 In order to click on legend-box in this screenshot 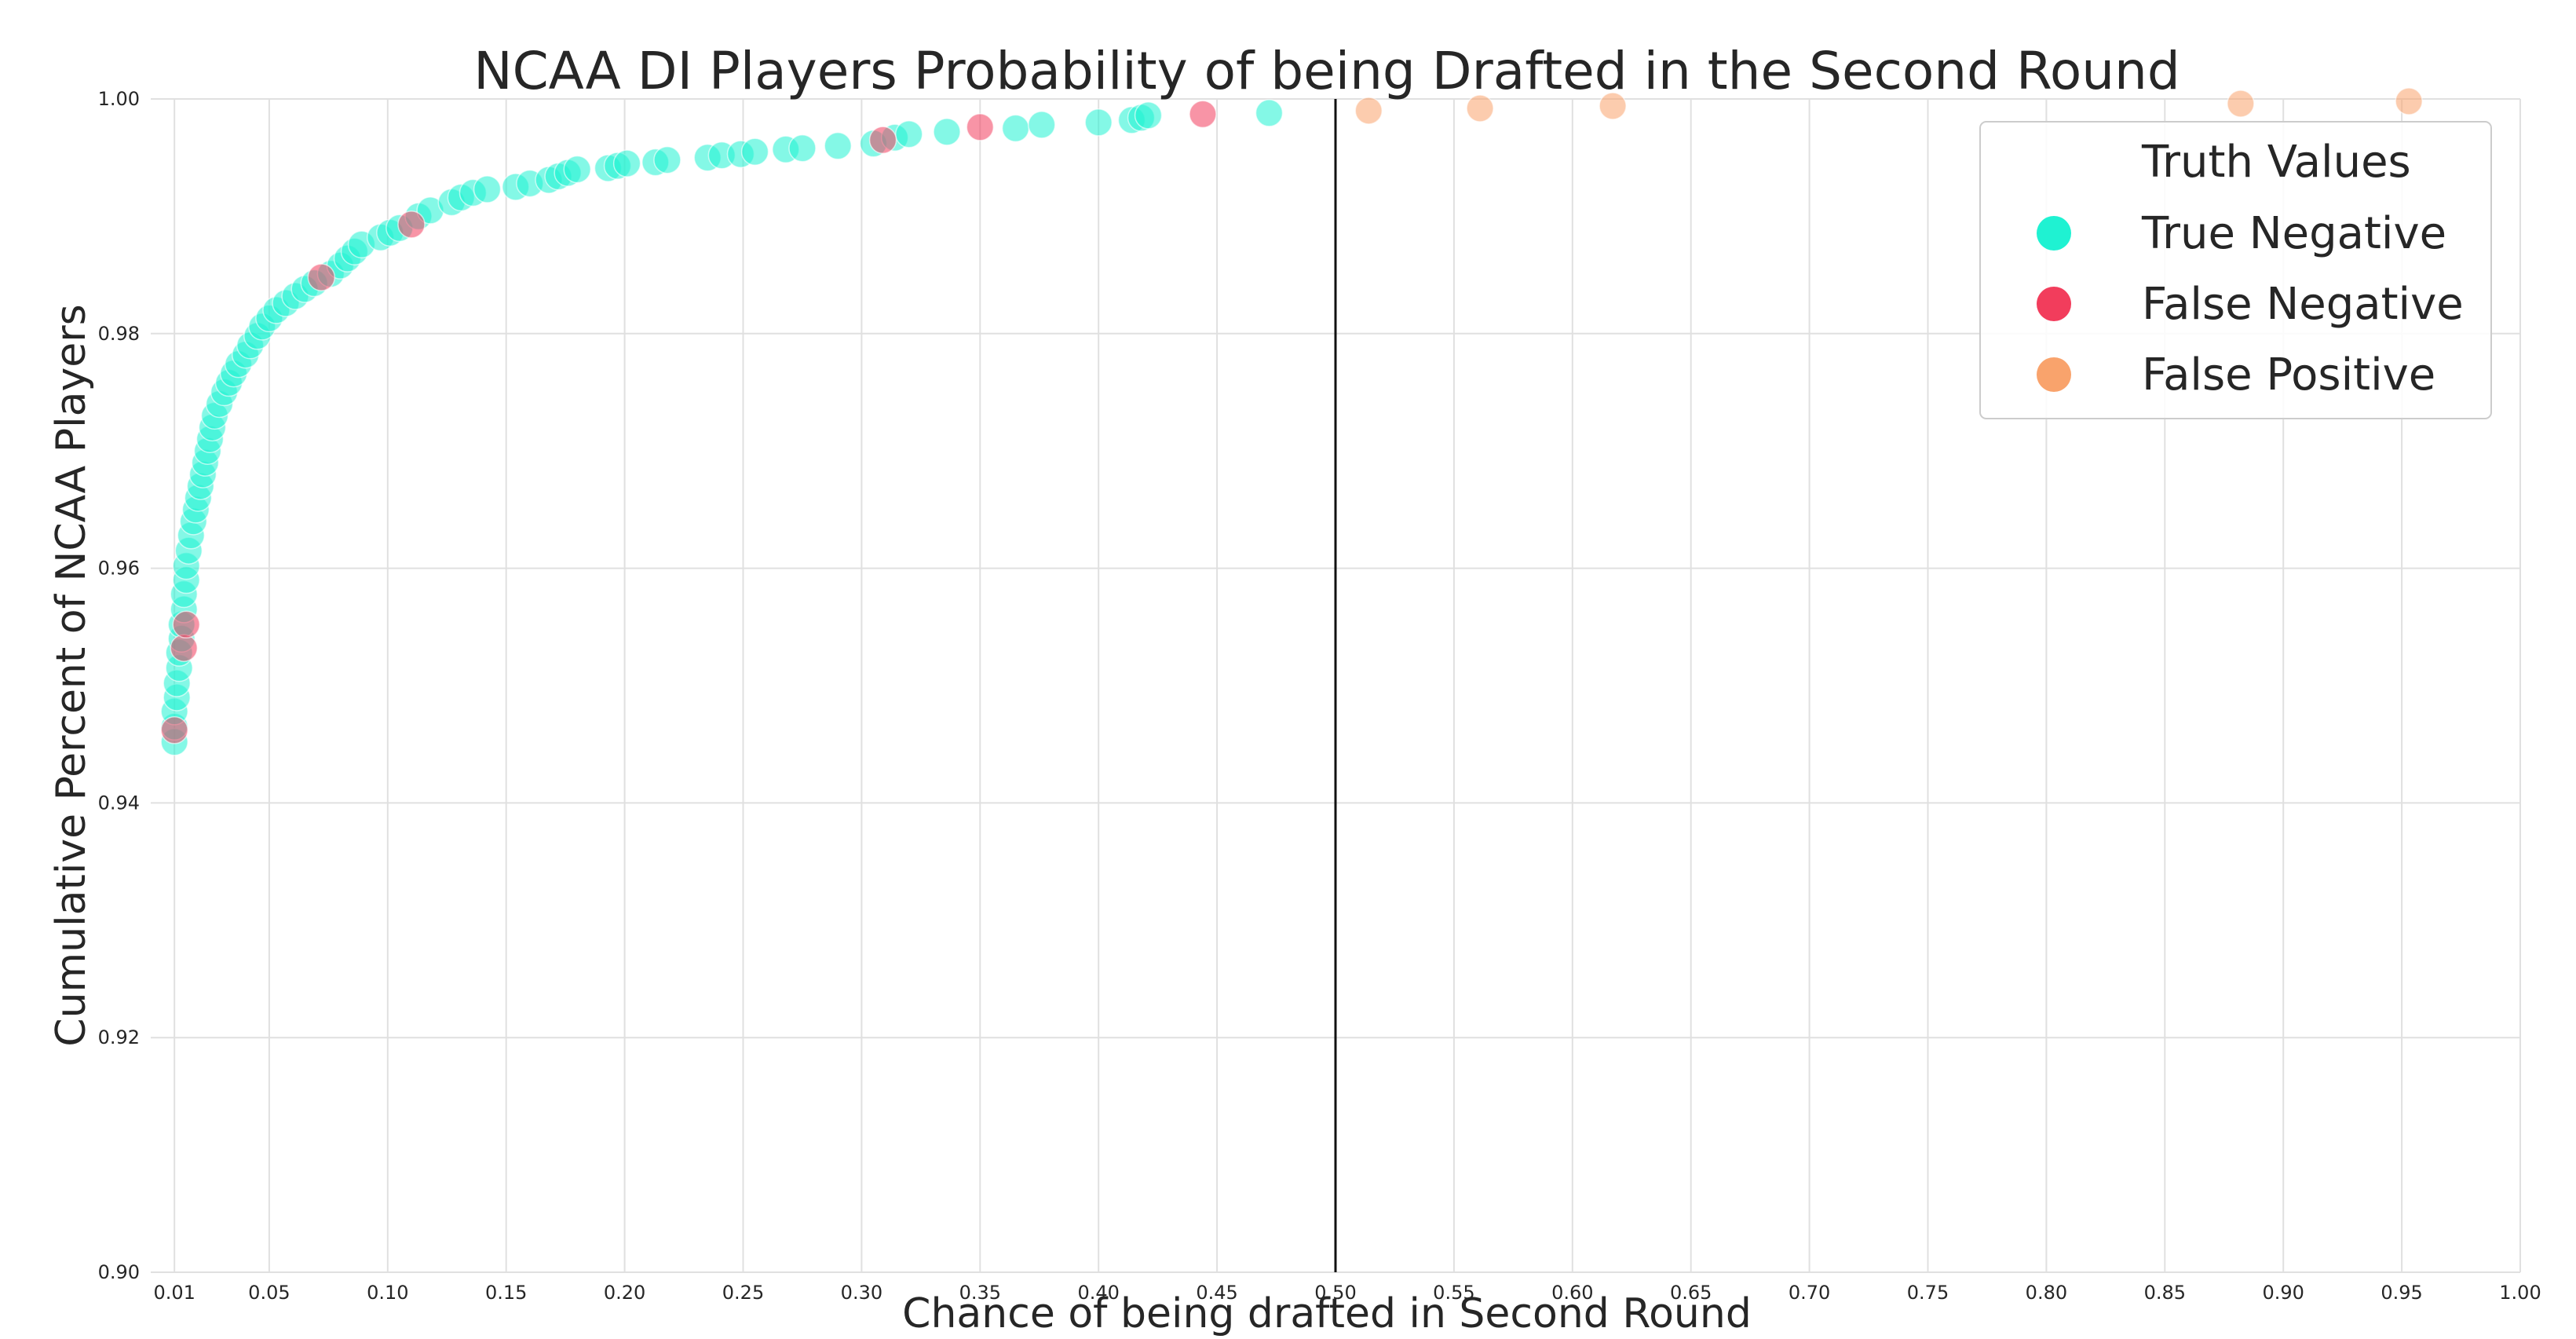, I will do `click(2235, 270)`.